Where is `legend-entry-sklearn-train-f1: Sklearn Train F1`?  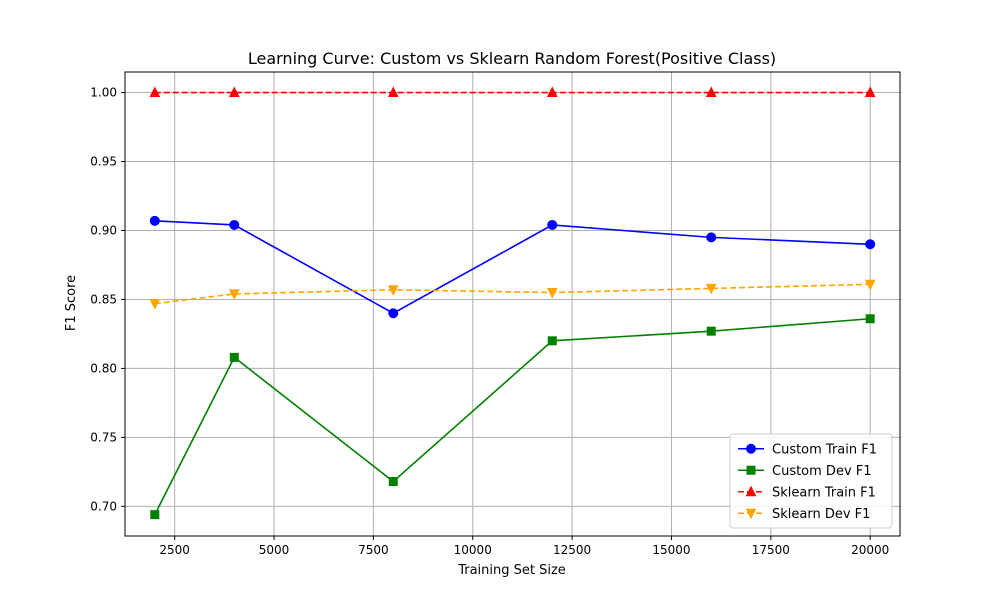 legend-entry-sklearn-train-f1: Sklearn Train F1 is located at coordinates (807, 492).